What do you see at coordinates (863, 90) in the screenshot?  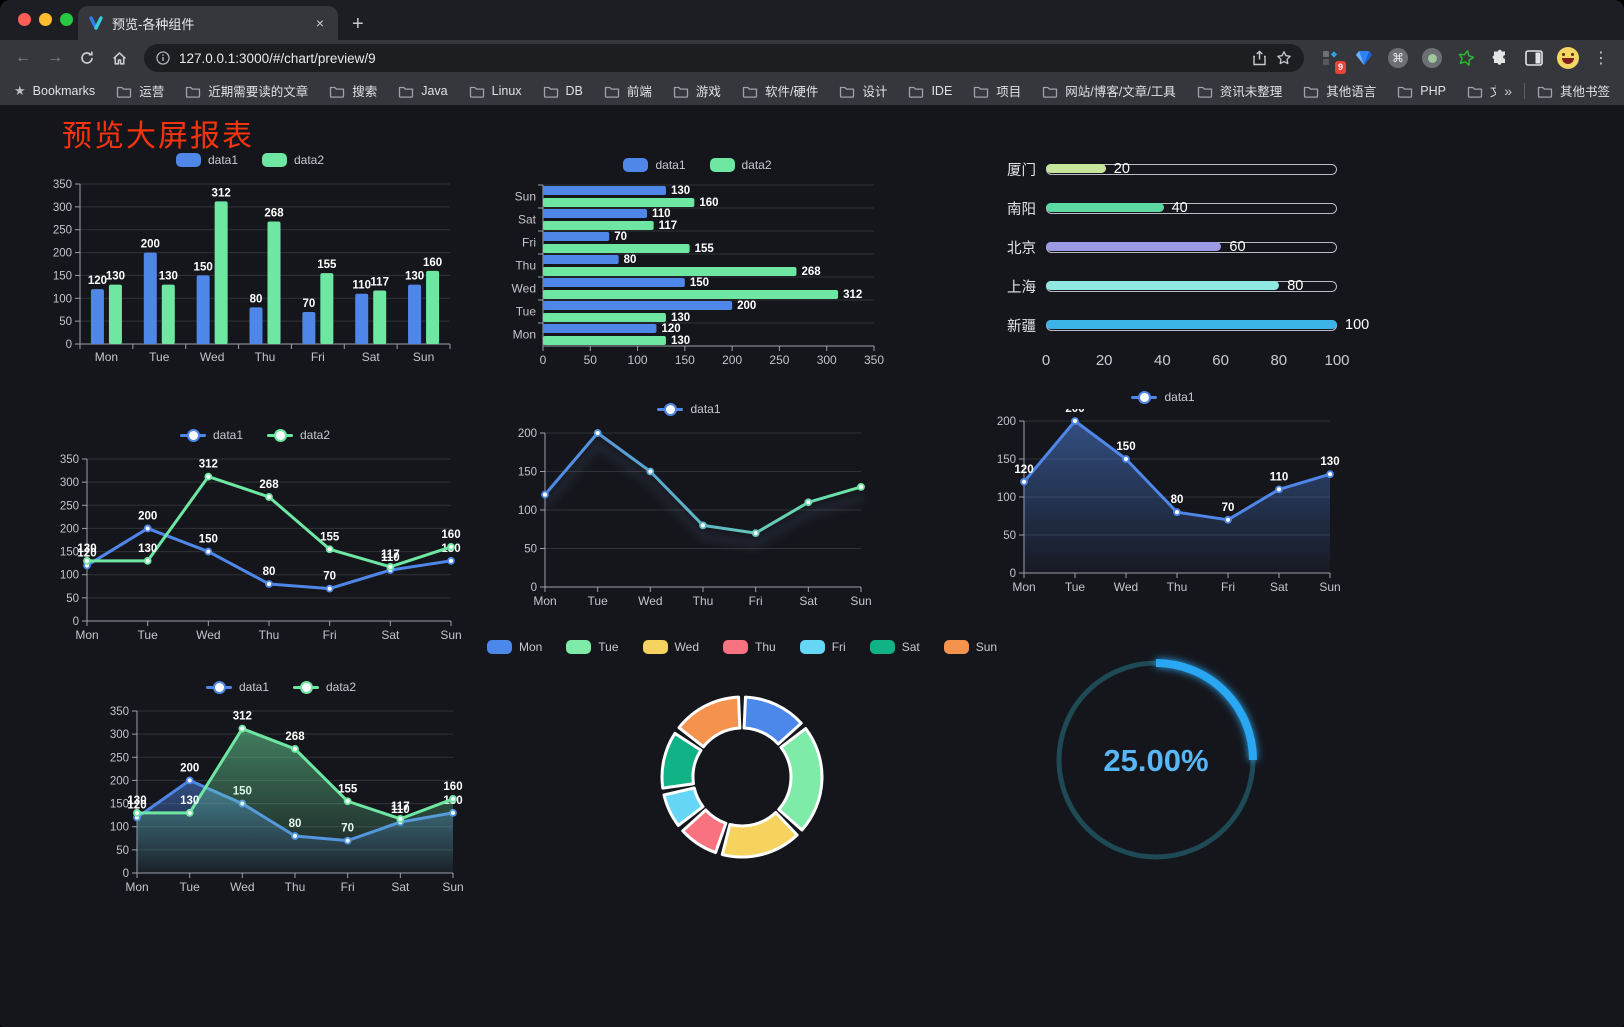 I see `bookmark-folder: 设计` at bounding box center [863, 90].